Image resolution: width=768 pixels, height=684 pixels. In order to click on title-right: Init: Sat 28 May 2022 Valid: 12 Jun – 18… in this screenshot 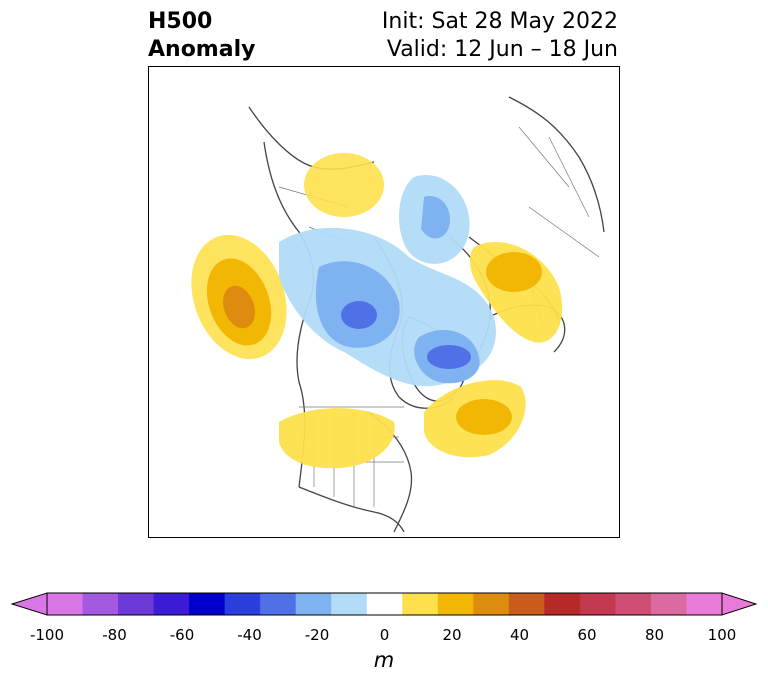, I will do `click(500, 36)`.